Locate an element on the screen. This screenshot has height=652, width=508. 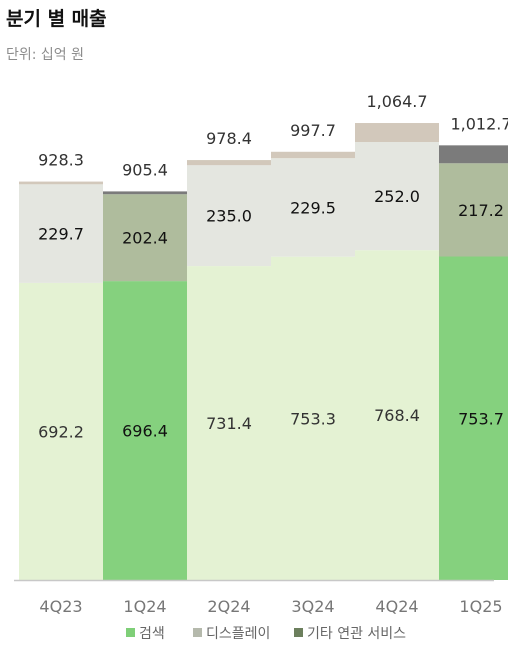
bar-display-1q25 is located at coordinates (473, 210).